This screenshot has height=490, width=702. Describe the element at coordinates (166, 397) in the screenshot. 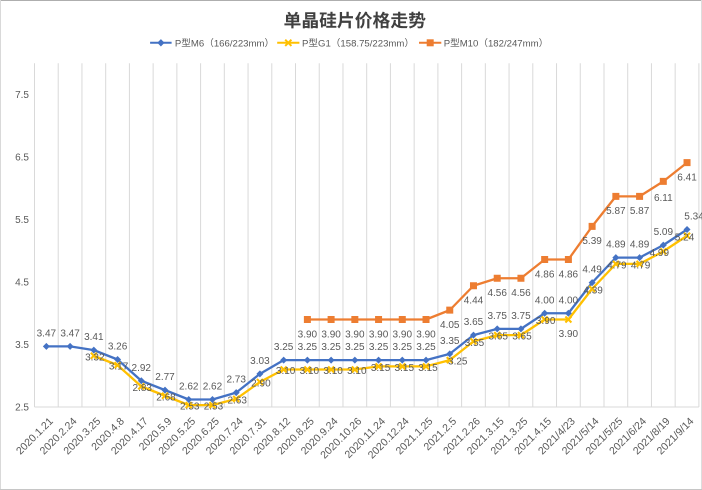

I see `svg-text: 2.68` at that location.